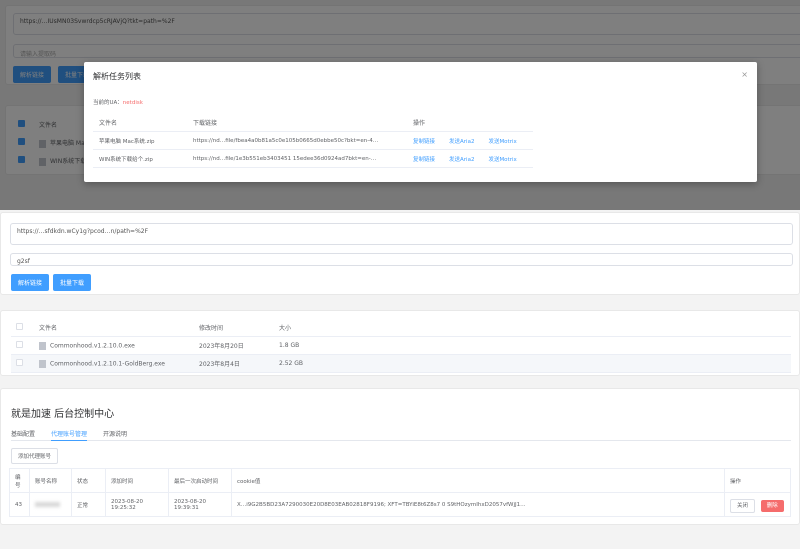 The height and width of the screenshot is (549, 800). Describe the element at coordinates (35, 456) in the screenshot. I see `add-proxy-account-button: 添加代理账号` at that location.